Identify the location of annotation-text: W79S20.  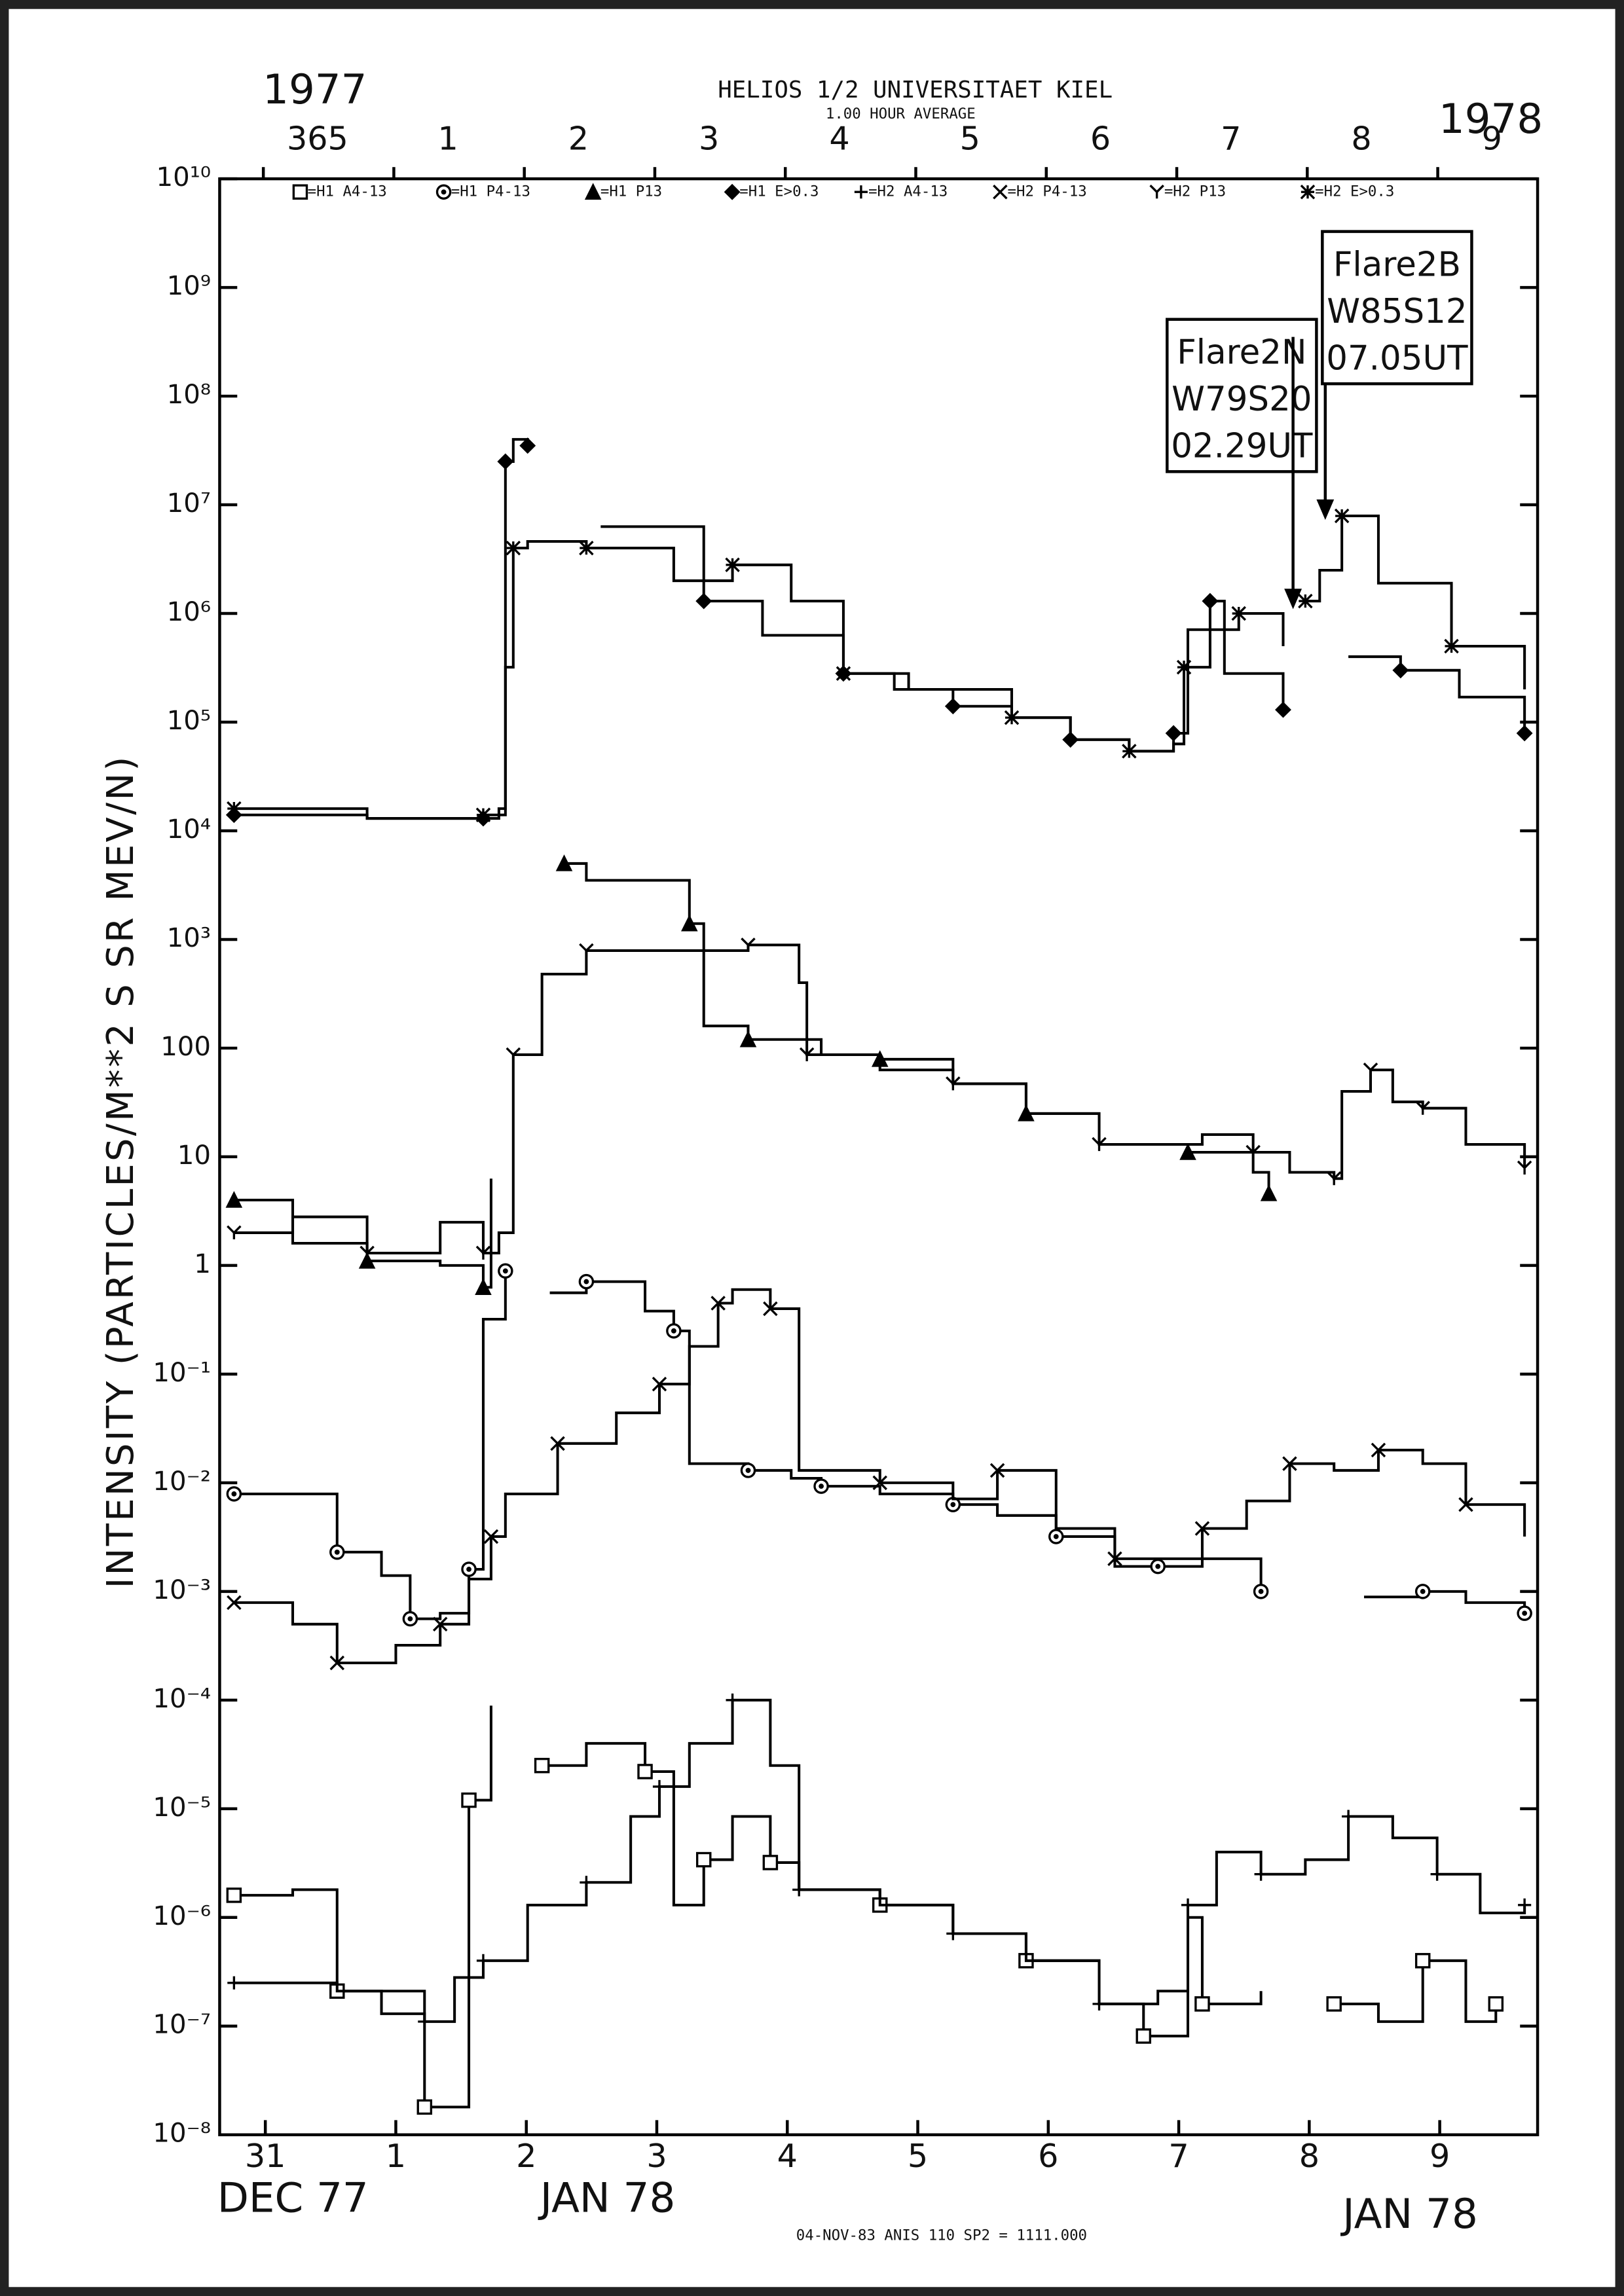
(1242, 399).